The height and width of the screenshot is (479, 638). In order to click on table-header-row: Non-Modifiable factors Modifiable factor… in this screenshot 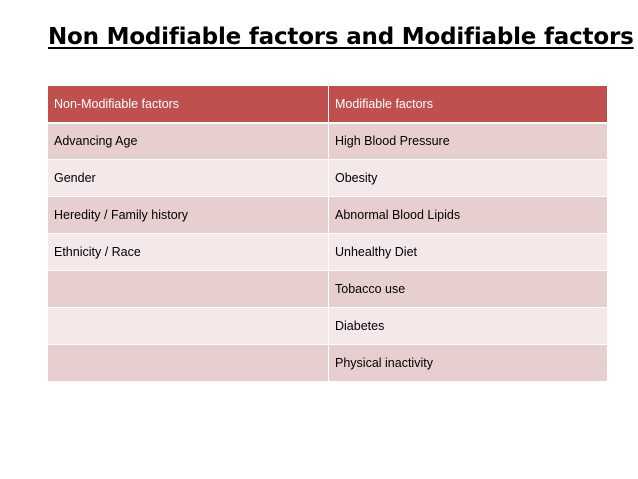, I will do `click(327, 104)`.